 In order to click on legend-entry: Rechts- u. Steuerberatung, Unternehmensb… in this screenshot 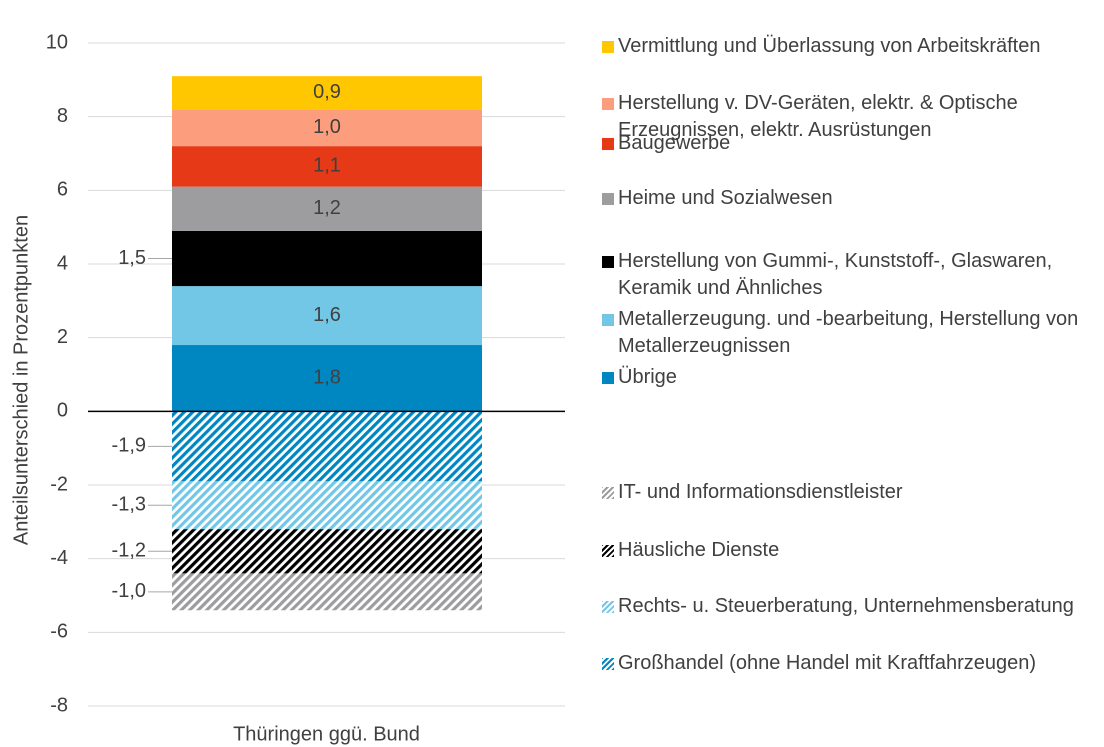, I will do `click(849, 606)`.